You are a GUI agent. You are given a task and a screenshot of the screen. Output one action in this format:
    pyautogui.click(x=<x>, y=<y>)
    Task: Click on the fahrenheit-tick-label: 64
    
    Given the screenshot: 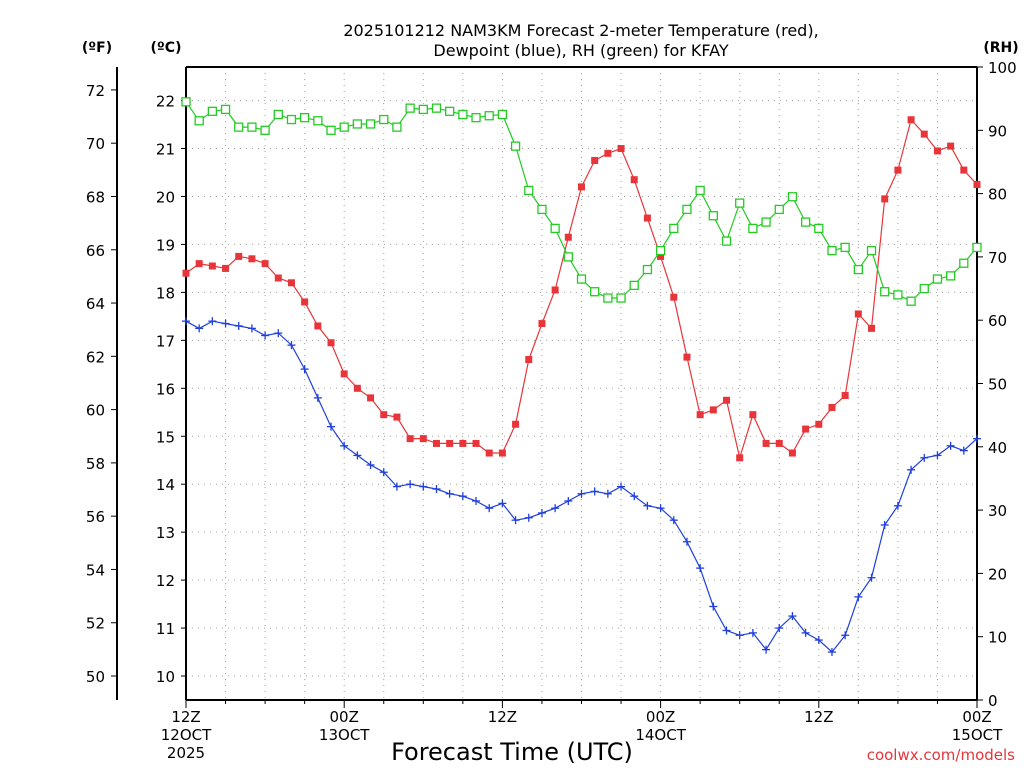 What is the action you would take?
    pyautogui.click(x=95, y=304)
    